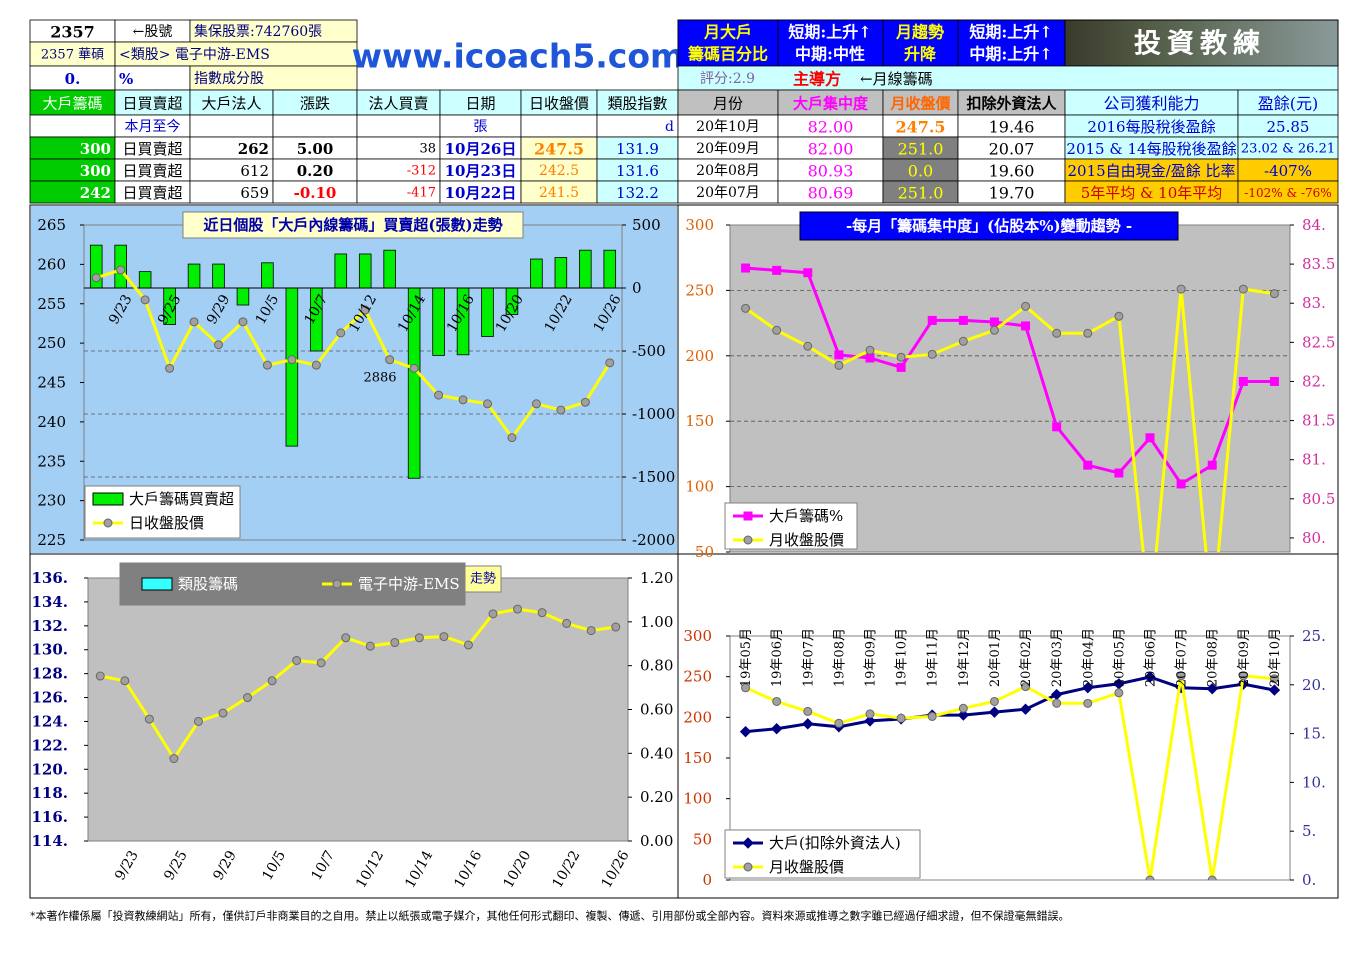 The height and width of the screenshot is (971, 1366). I want to click on site-url: www.icoach5.com, so click(518, 56).